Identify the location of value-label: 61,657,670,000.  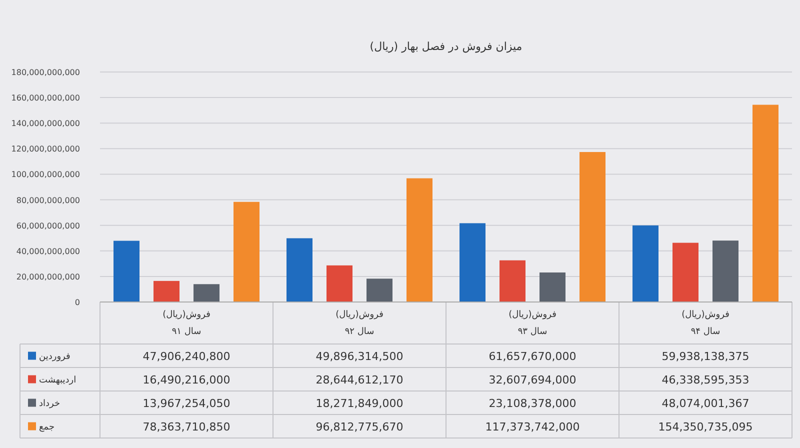
(532, 356).